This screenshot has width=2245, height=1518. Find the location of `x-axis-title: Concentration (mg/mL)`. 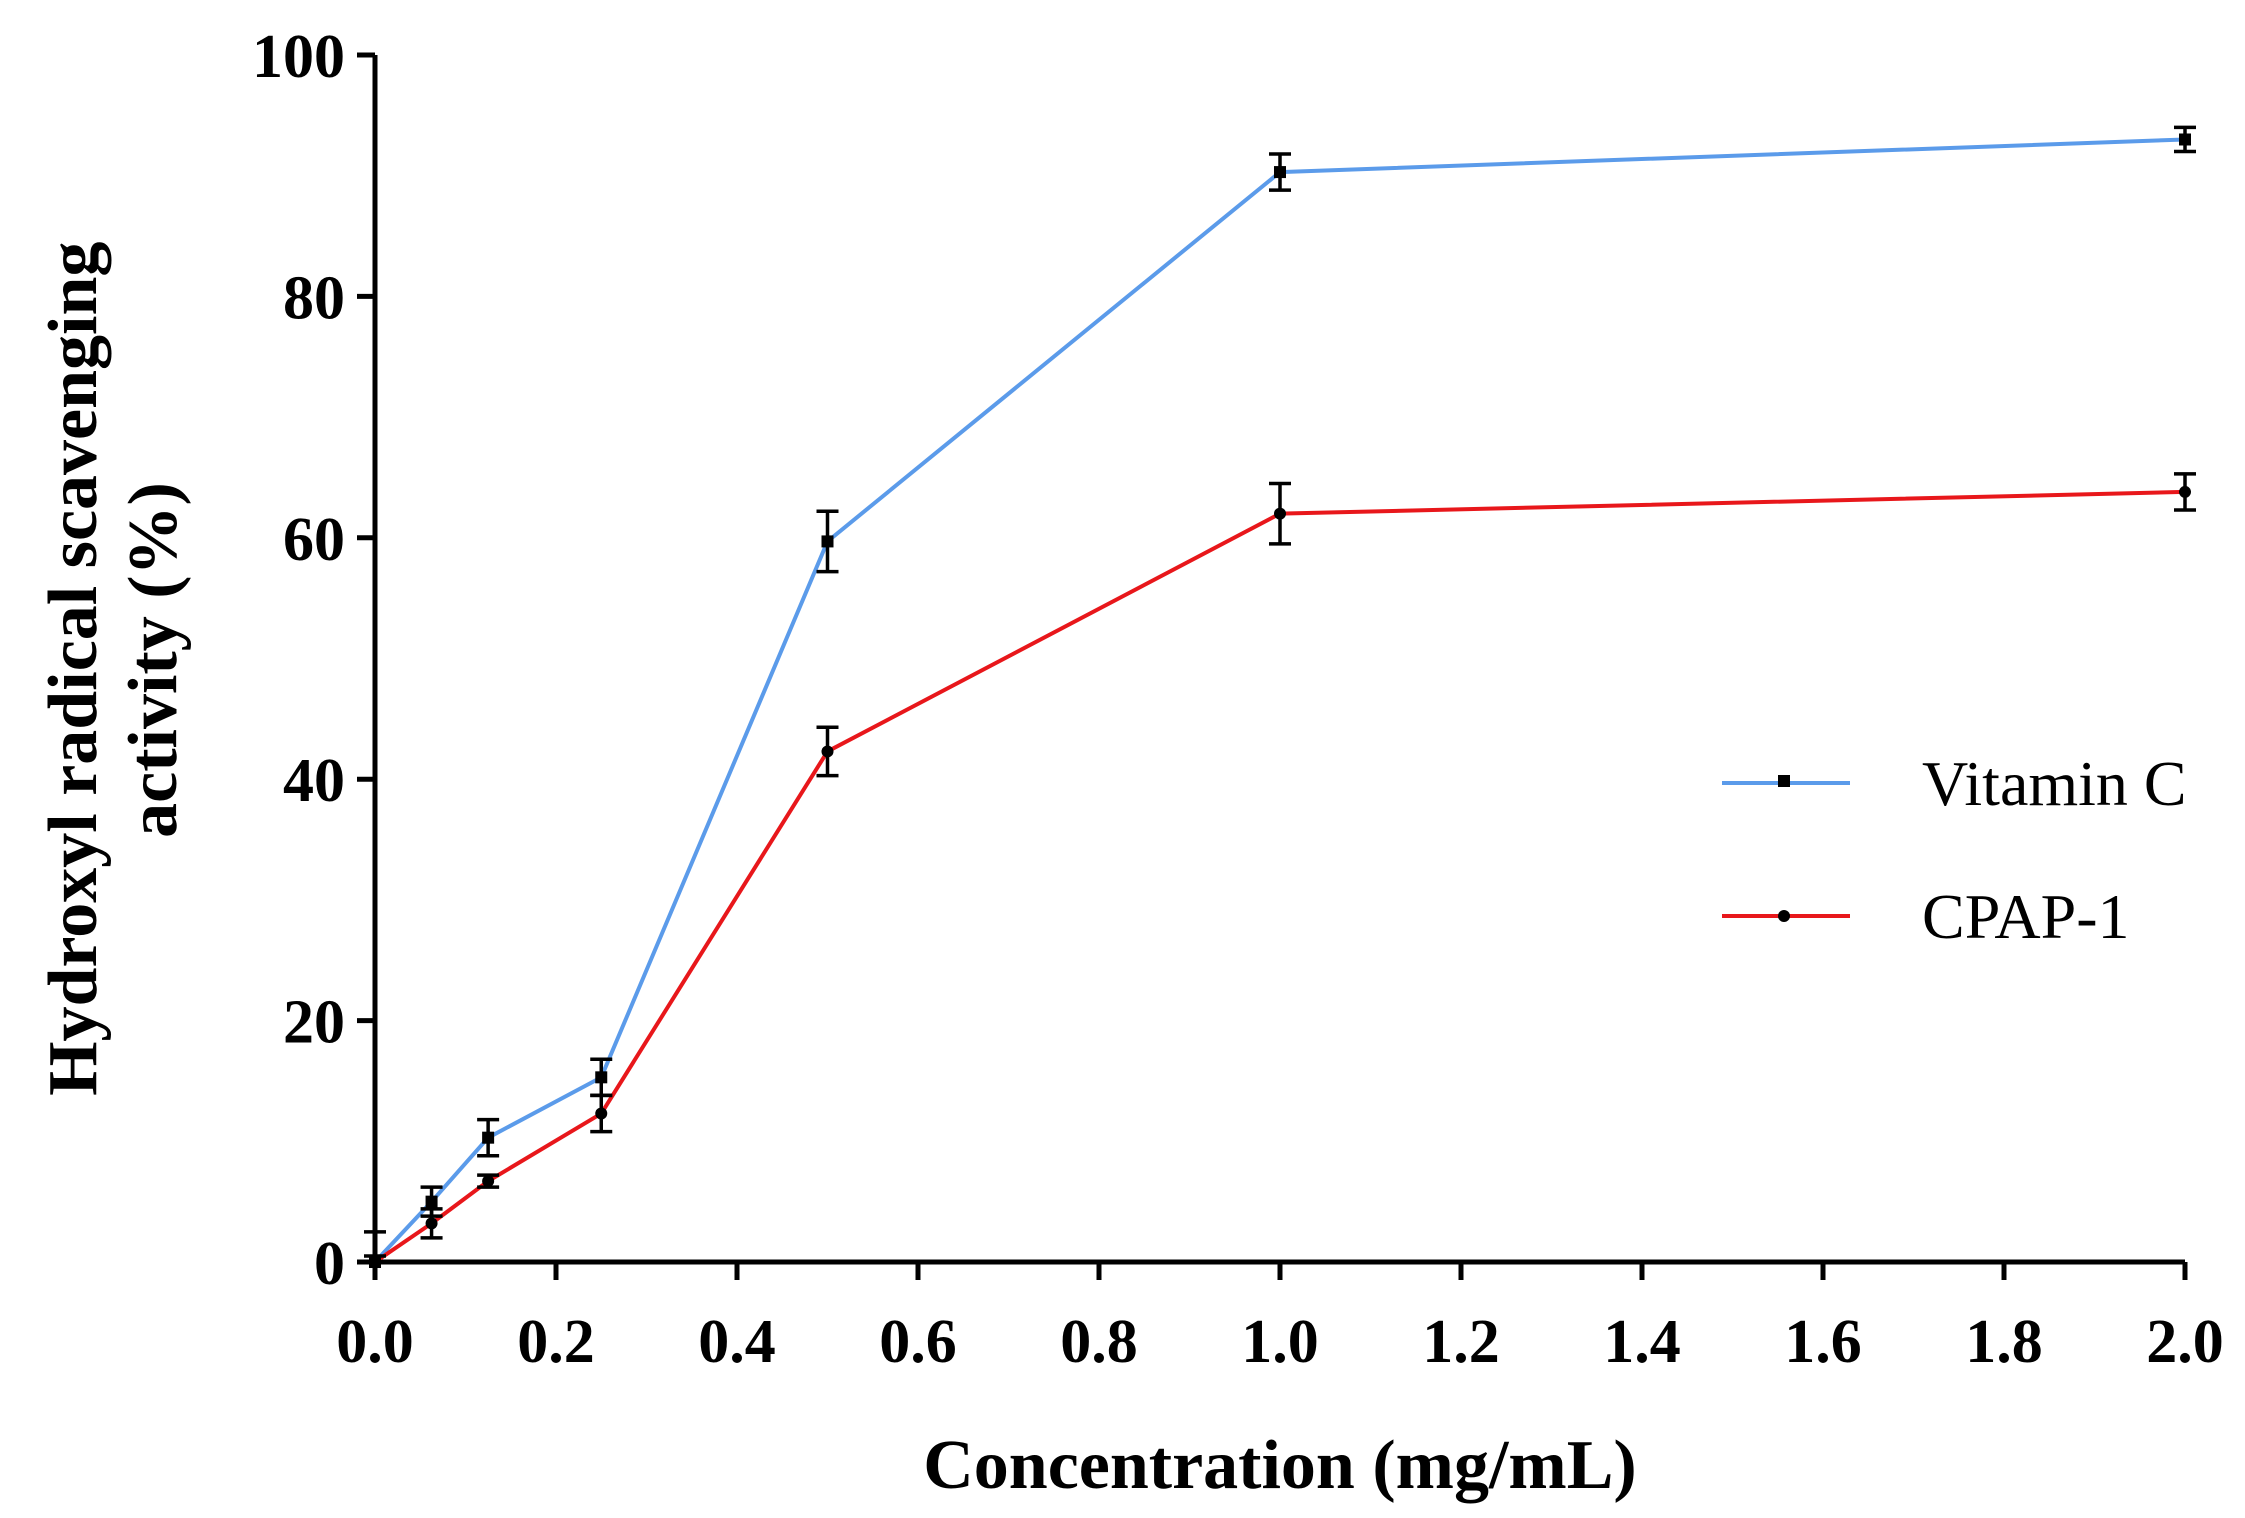

x-axis-title: Concentration (mg/mL) is located at coordinates (1280, 1465).